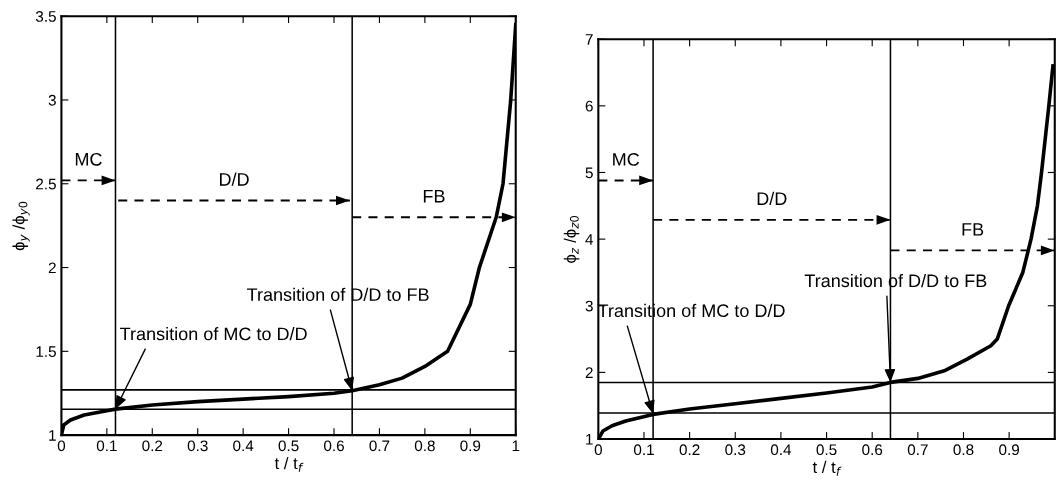 This screenshot has height=490, width=1059. Describe the element at coordinates (589, 173) in the screenshot. I see `y-tick-label: 5` at that location.